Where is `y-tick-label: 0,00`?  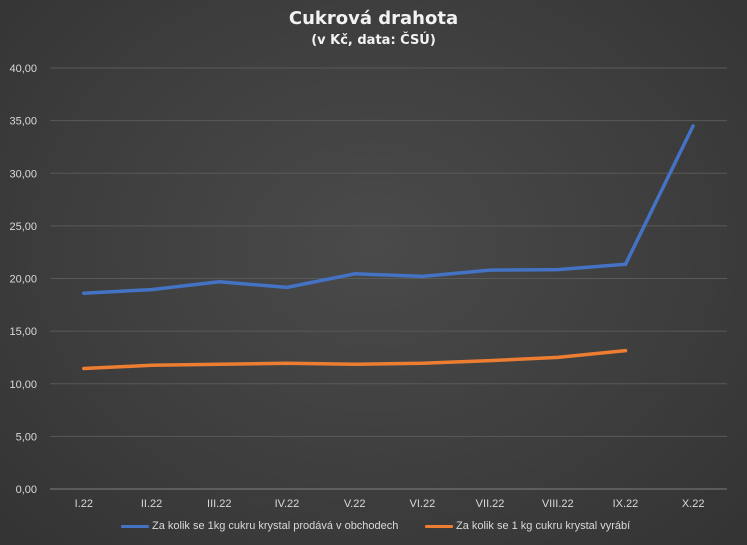 y-tick-label: 0,00 is located at coordinates (26, 490).